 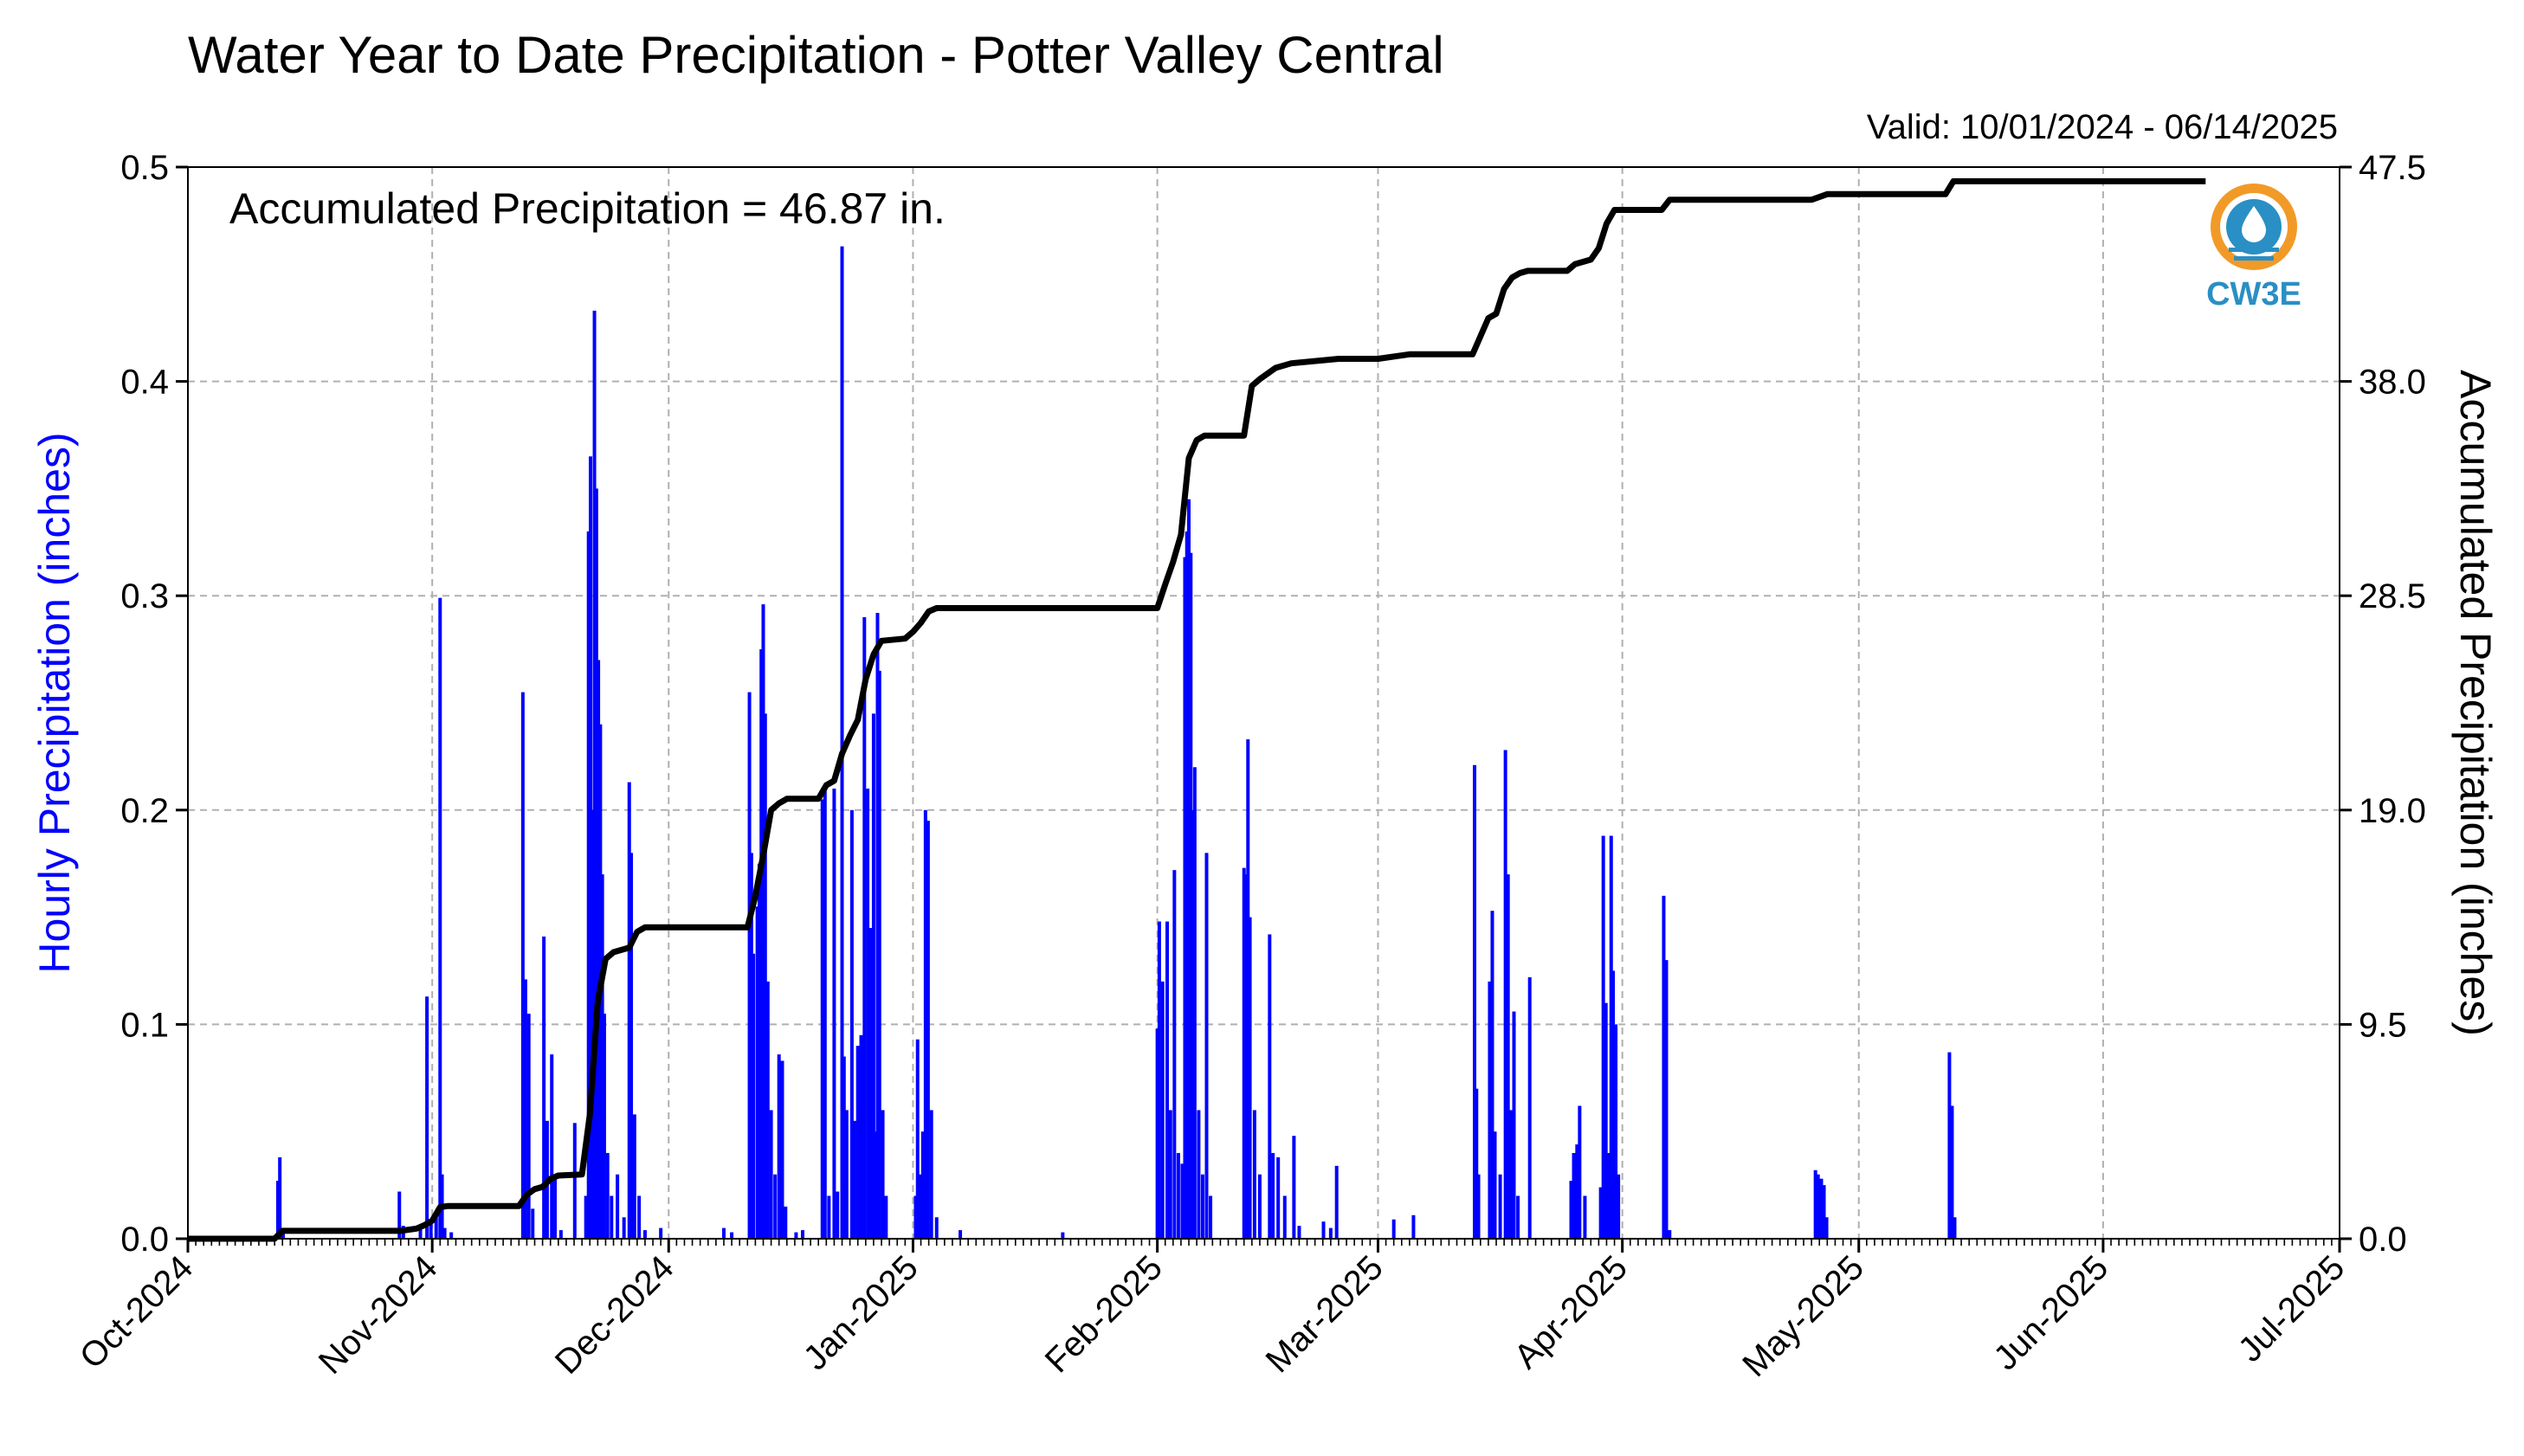 What do you see at coordinates (144, 383) in the screenshot?
I see `y-tick-label: 0.4` at bounding box center [144, 383].